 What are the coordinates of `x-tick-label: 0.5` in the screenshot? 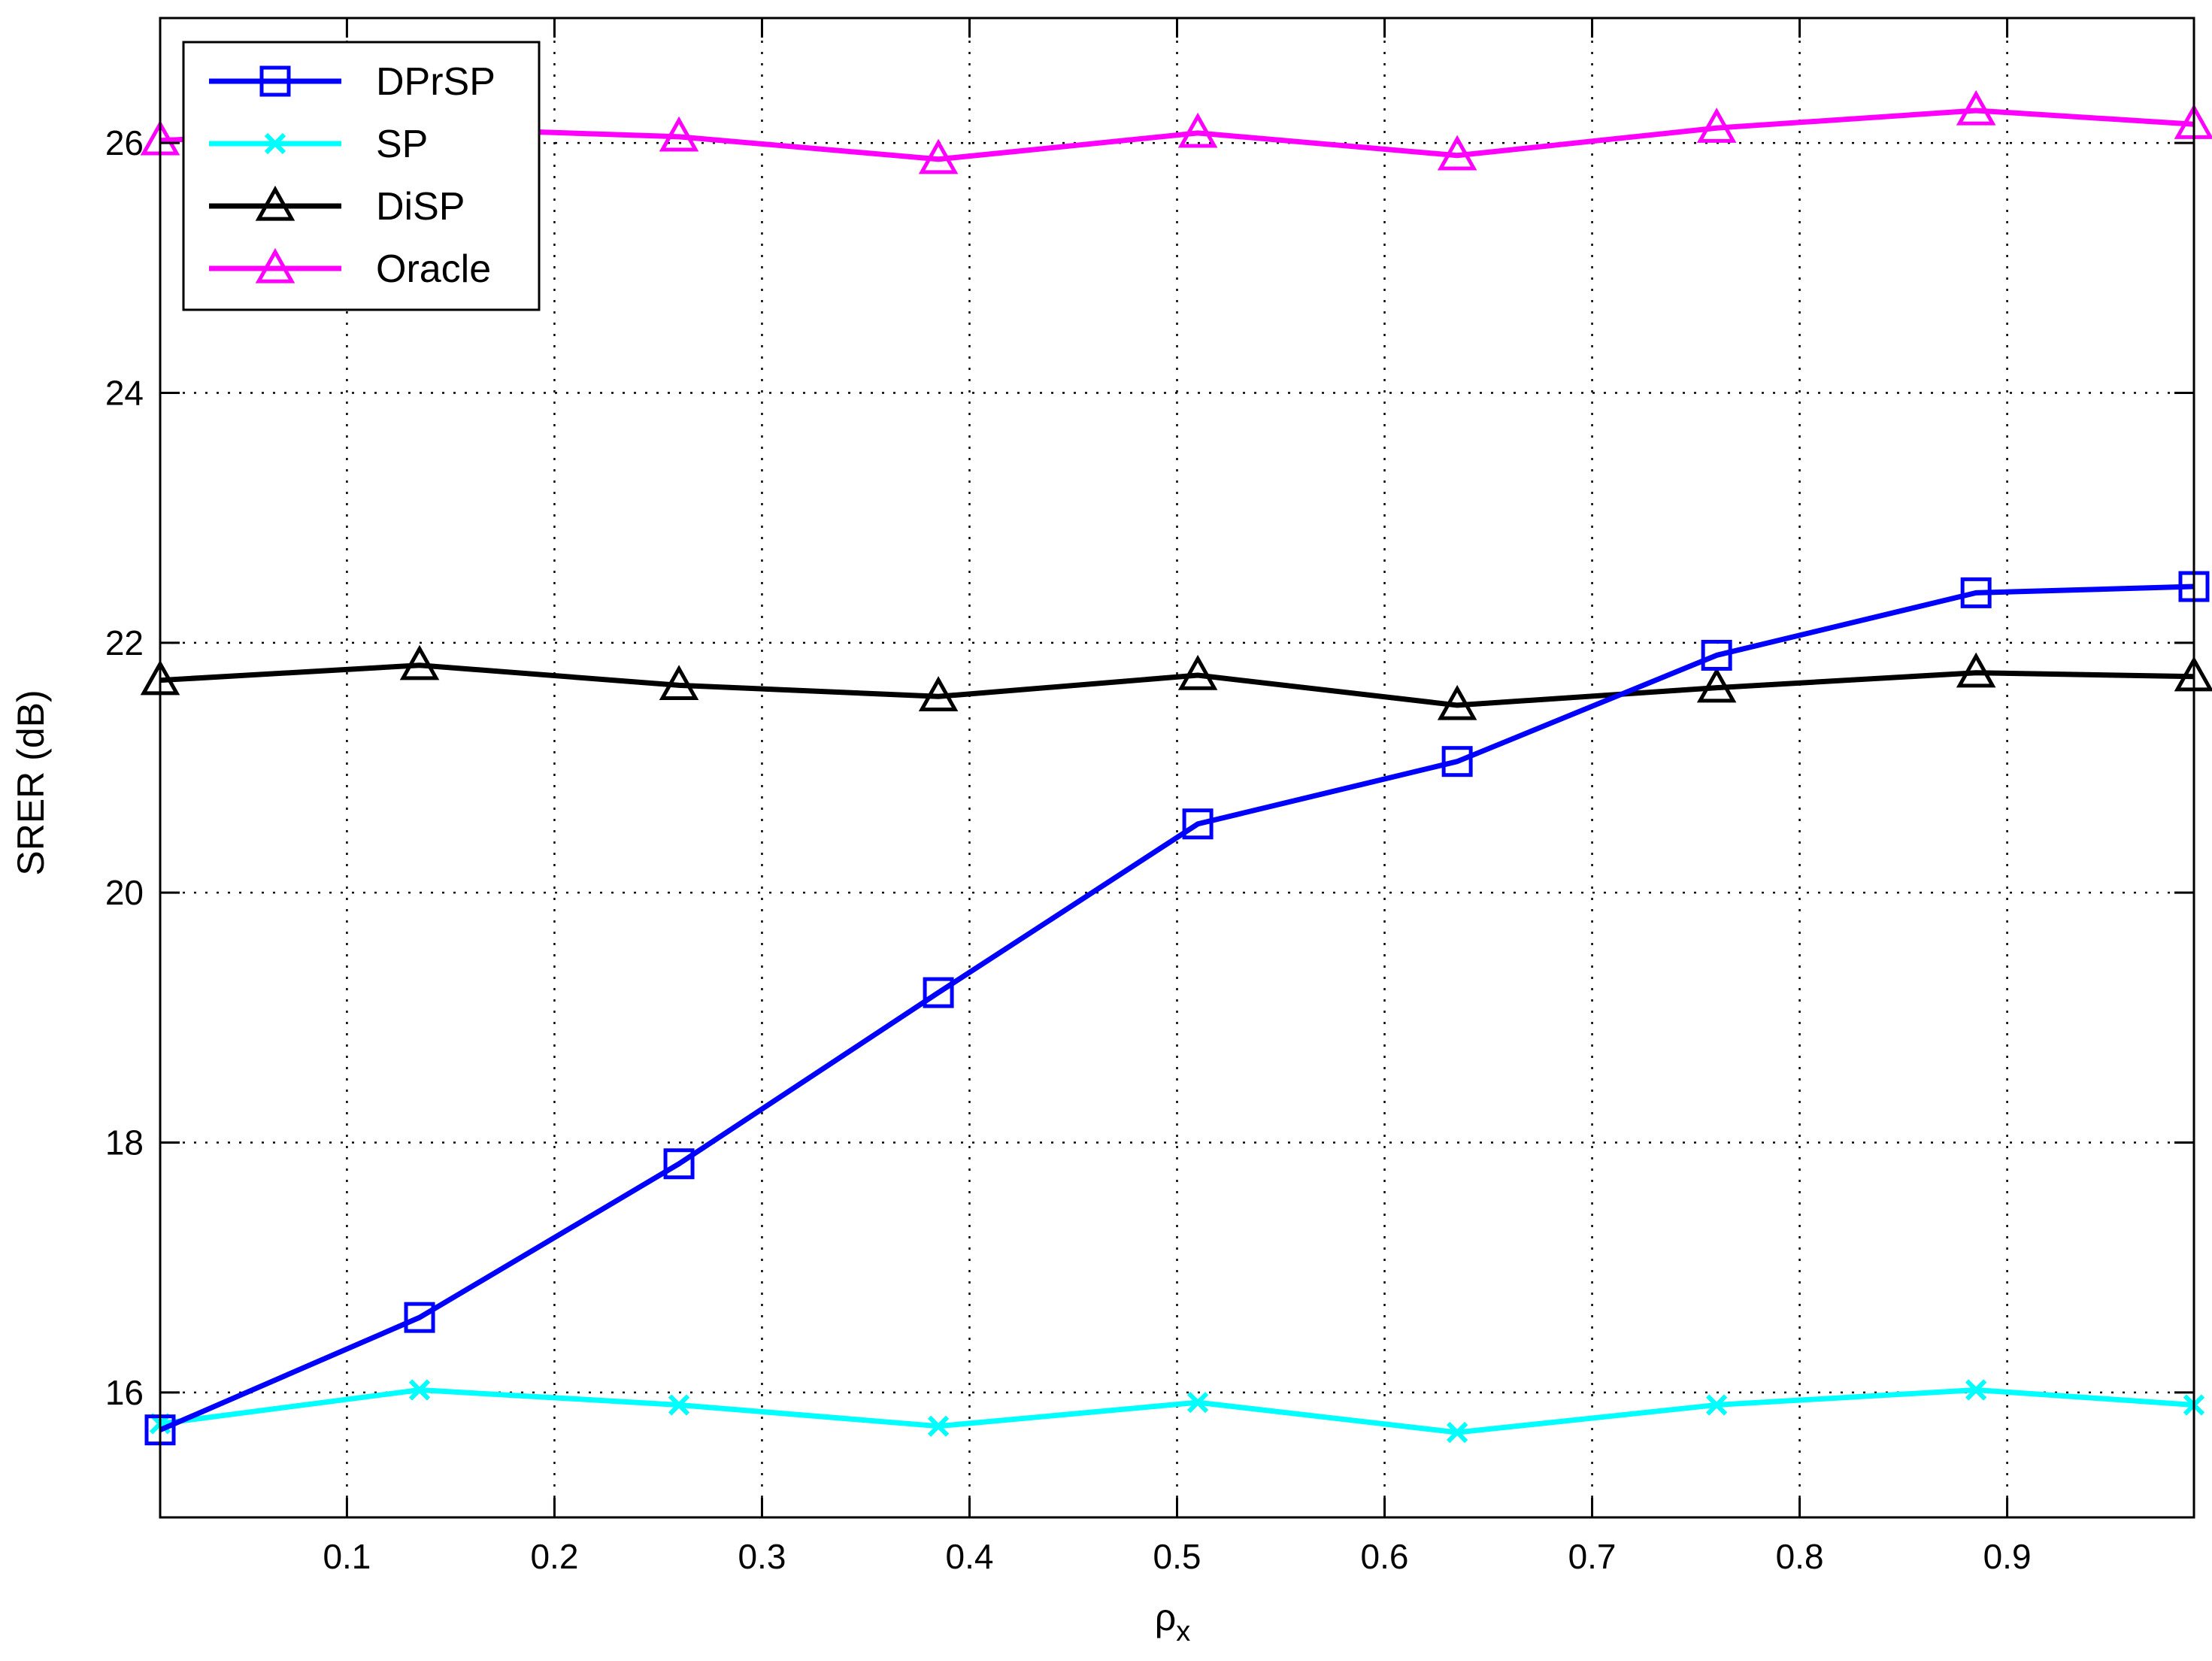 It's located at (1177, 1556).